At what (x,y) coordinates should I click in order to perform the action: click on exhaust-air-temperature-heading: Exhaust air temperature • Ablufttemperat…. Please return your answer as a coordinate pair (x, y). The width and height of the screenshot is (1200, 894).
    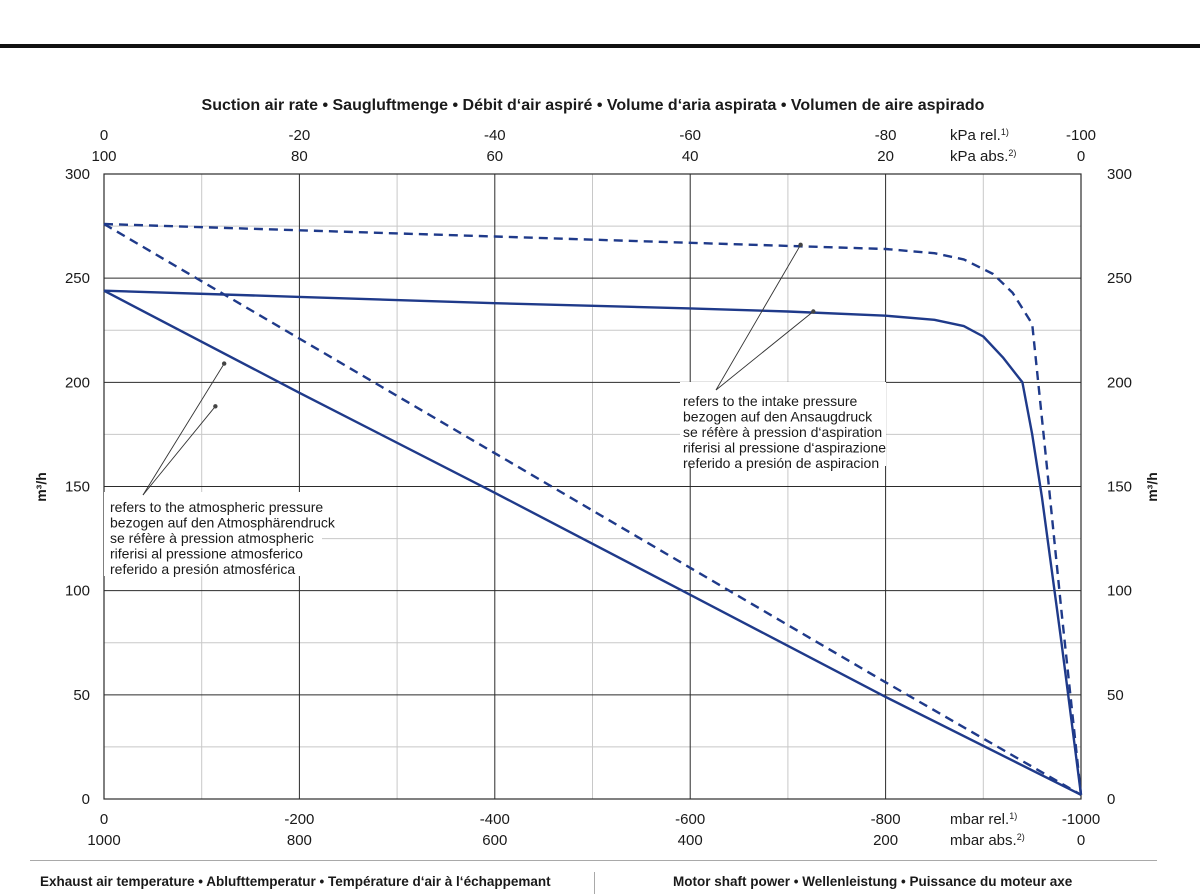
    Looking at the image, I should click on (295, 881).